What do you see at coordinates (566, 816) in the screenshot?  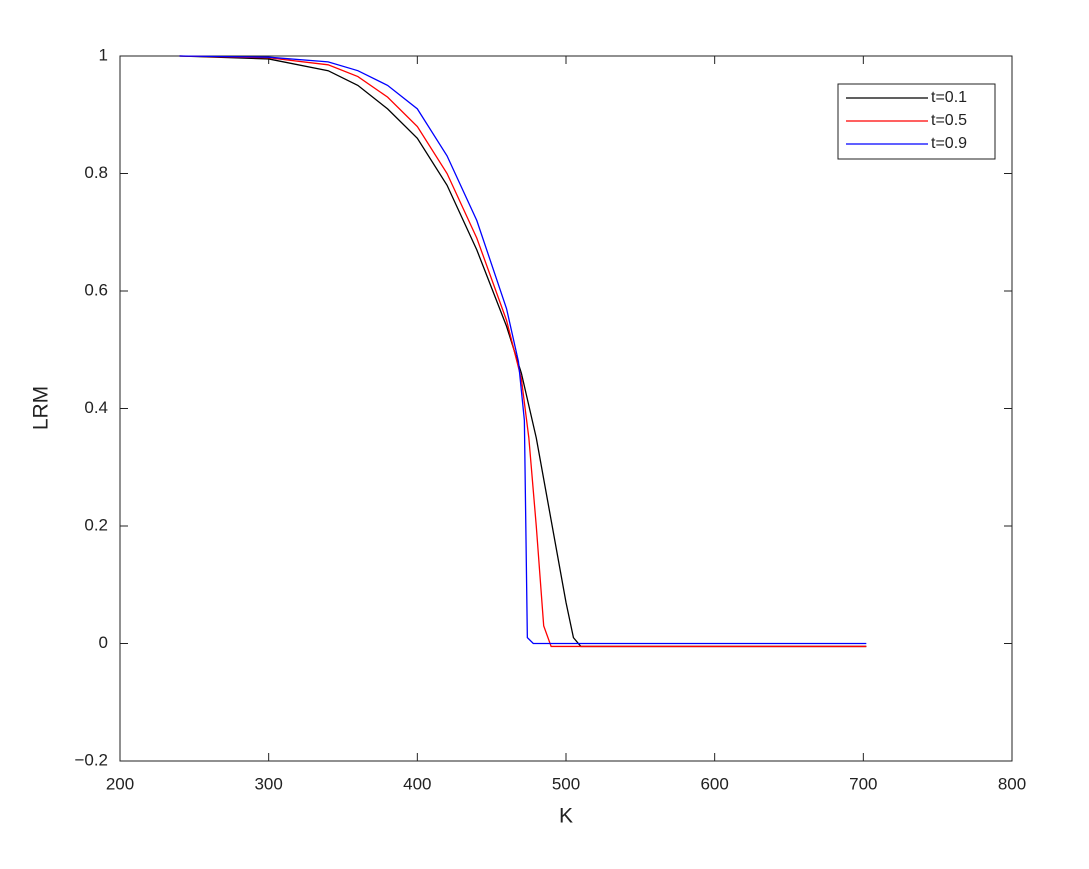 I see `x-axis-label: K` at bounding box center [566, 816].